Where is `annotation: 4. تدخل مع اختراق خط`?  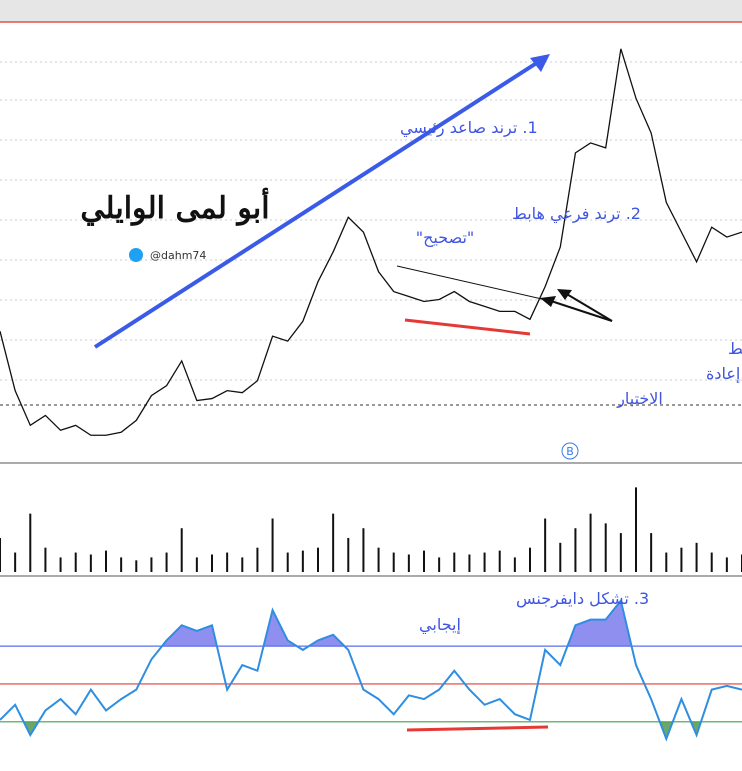
annotation: 4. تدخل مع اختراق خط is located at coordinates (735, 349).